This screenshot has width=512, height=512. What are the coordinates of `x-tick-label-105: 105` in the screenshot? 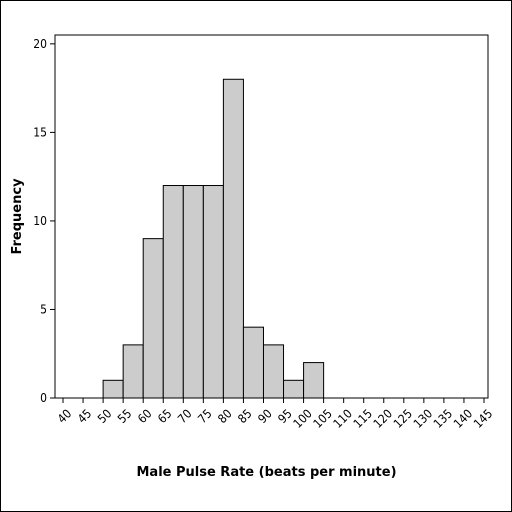 It's located at (322, 418).